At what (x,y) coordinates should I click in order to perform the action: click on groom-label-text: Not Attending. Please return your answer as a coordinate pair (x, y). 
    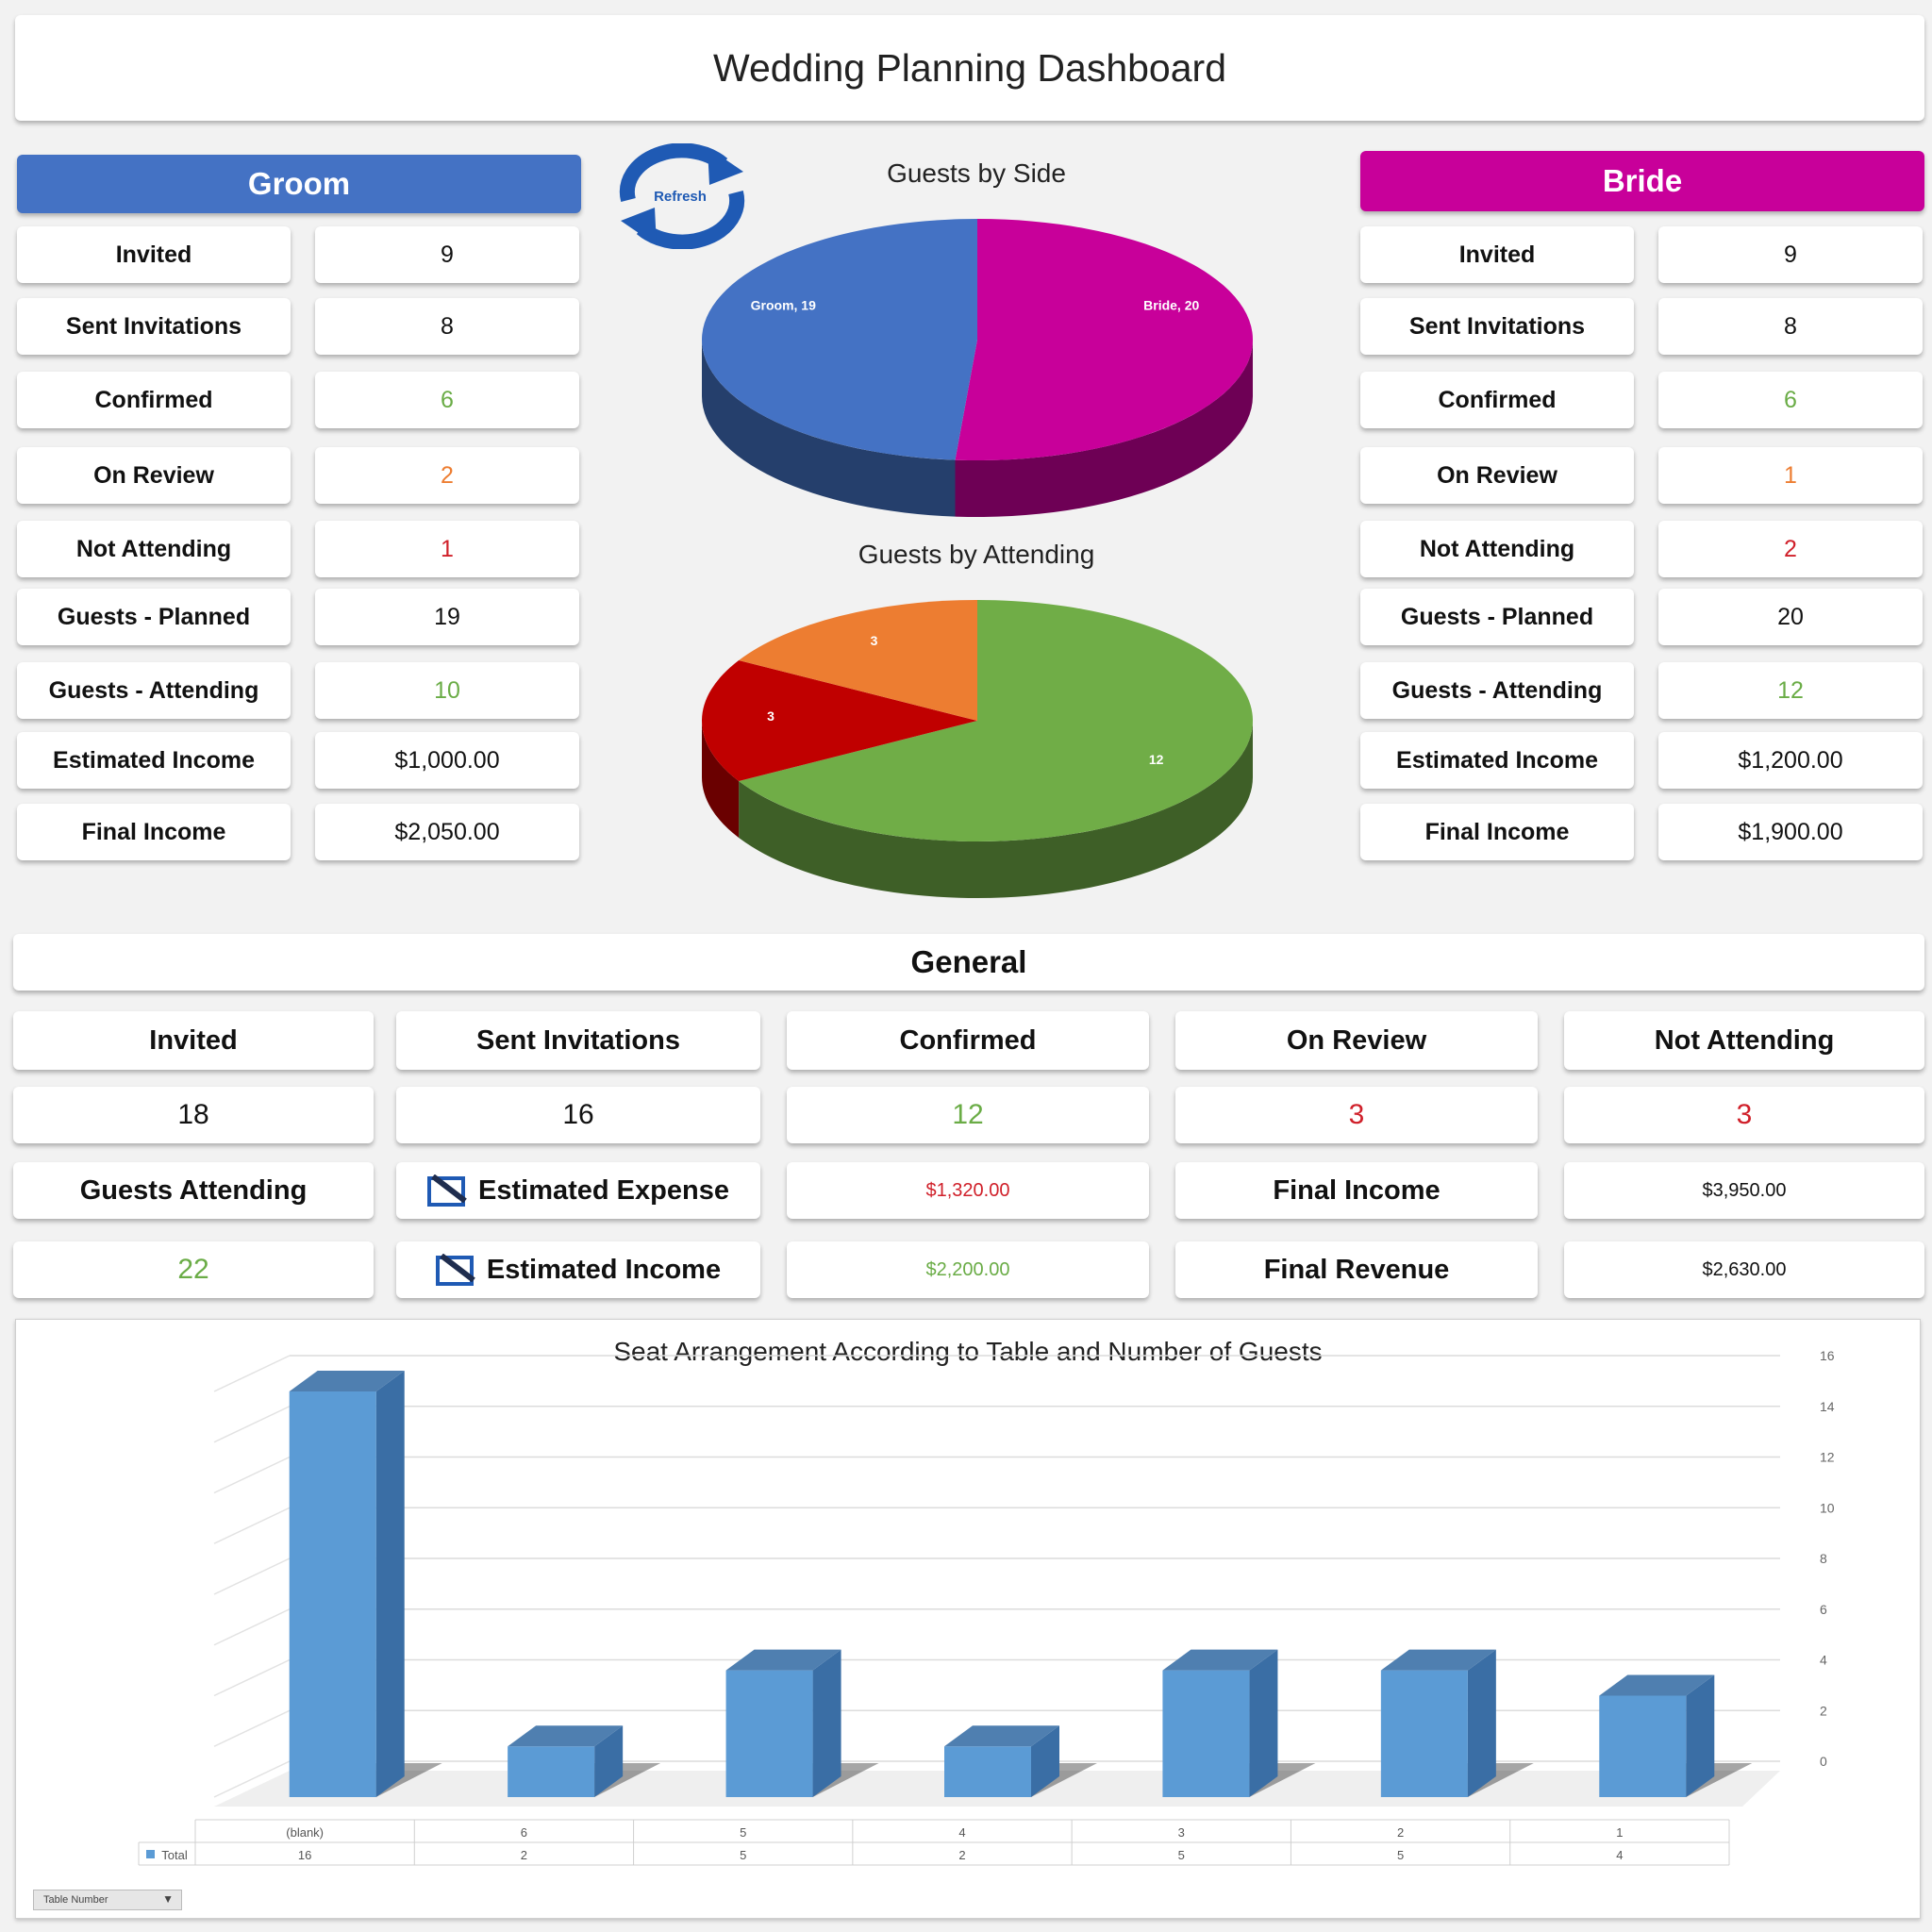
    Looking at the image, I should click on (153, 549).